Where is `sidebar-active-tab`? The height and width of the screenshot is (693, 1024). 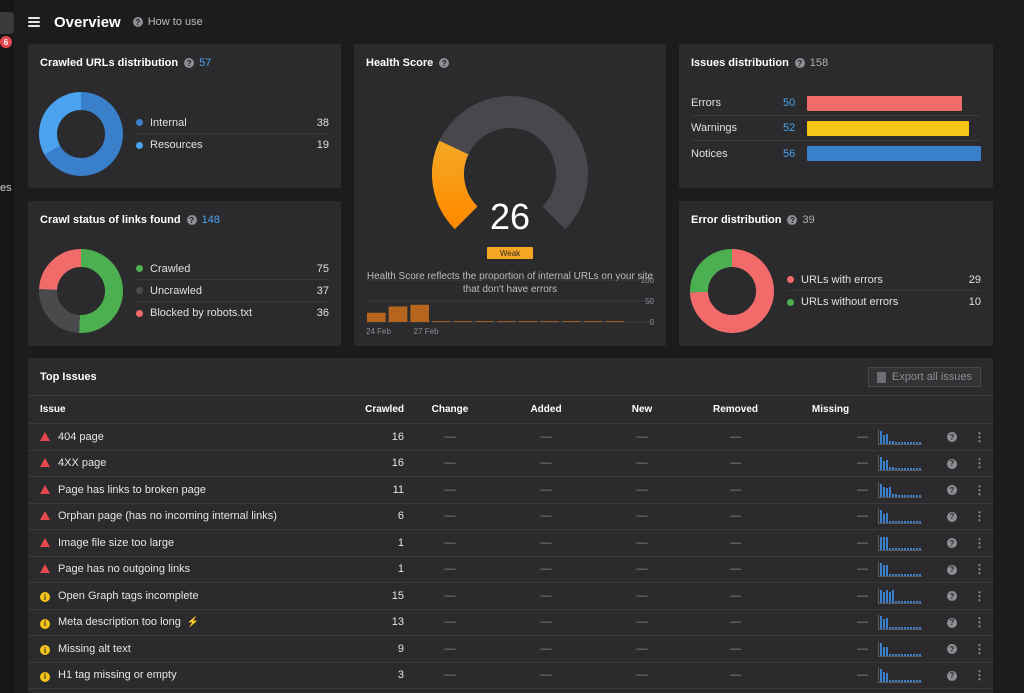 sidebar-active-tab is located at coordinates (7, 23).